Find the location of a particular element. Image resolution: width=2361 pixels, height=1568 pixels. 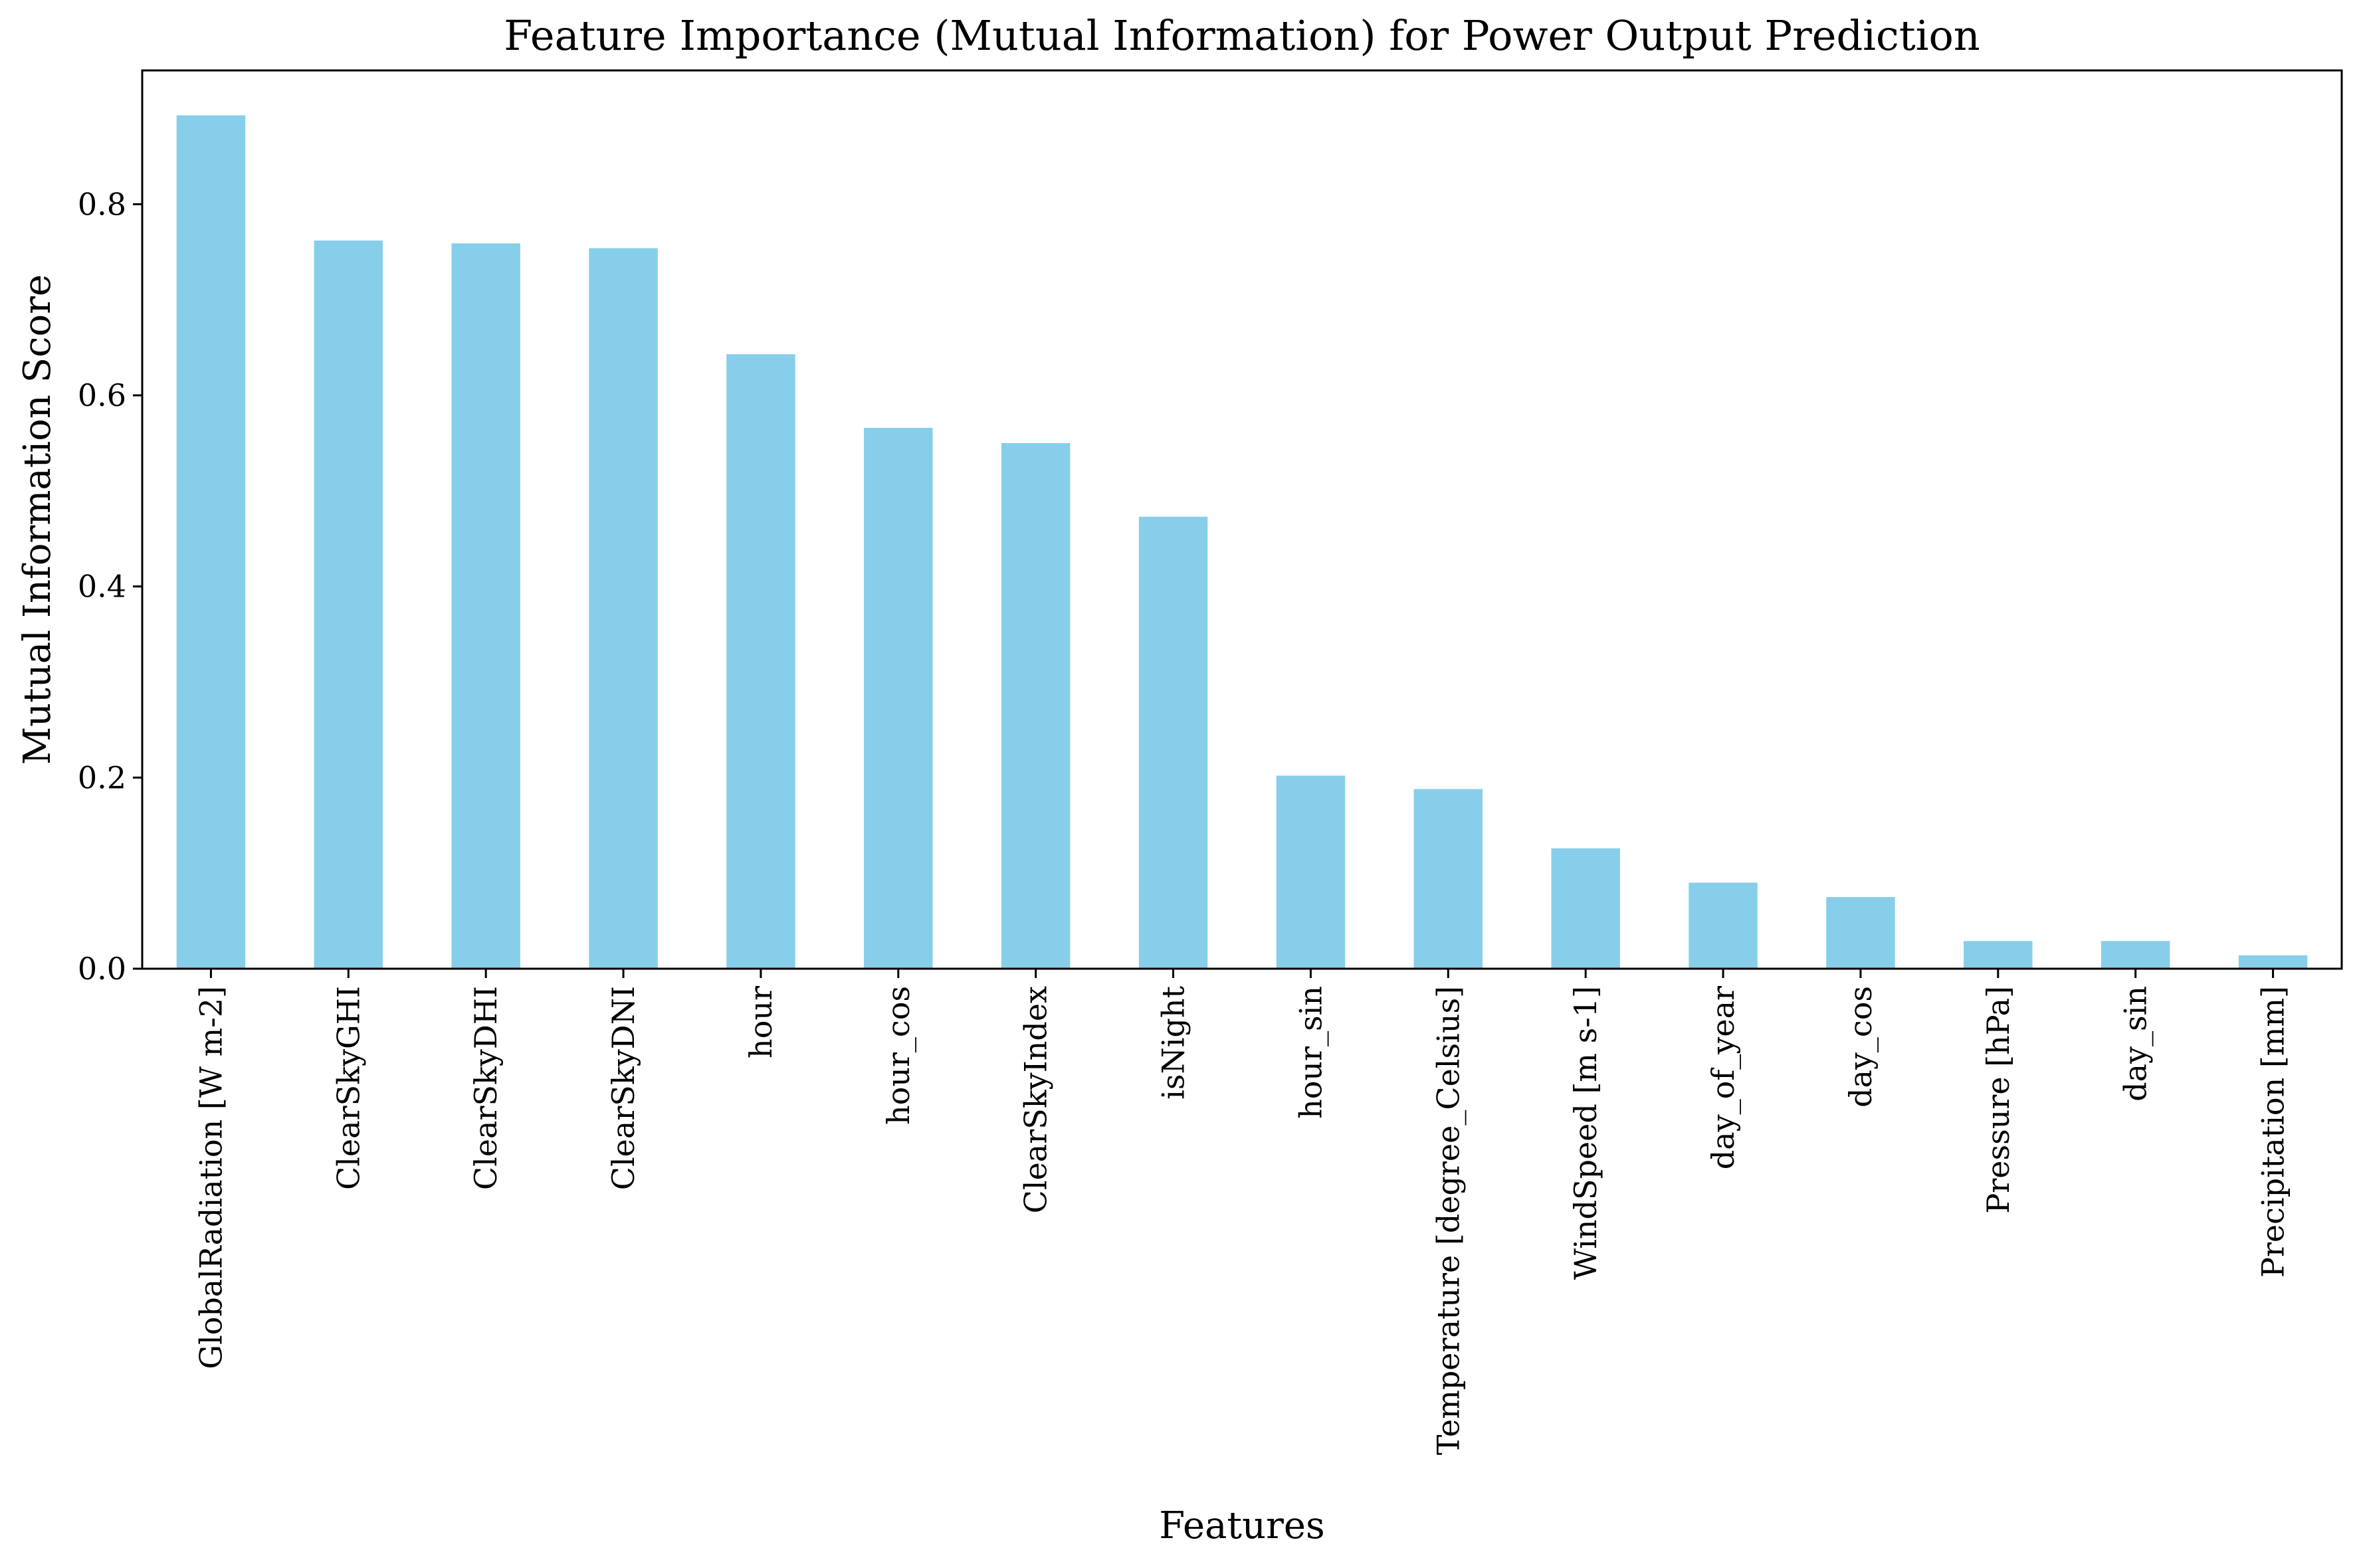

x-tick-label: Pressure [hPa] is located at coordinates (1998, 1100).